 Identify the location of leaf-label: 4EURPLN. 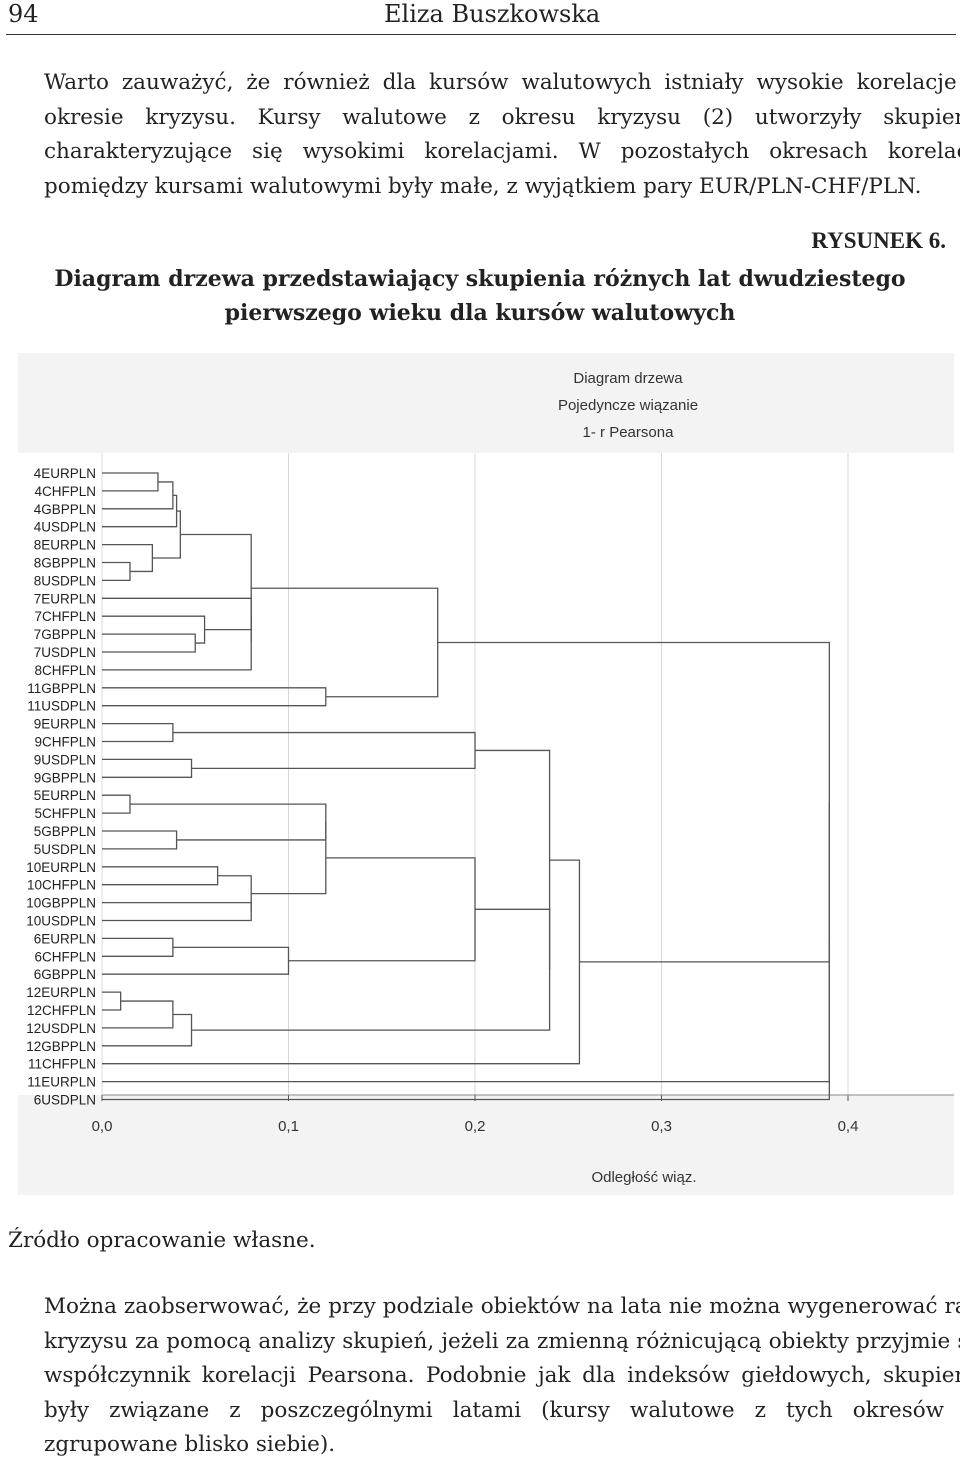
(65, 473).